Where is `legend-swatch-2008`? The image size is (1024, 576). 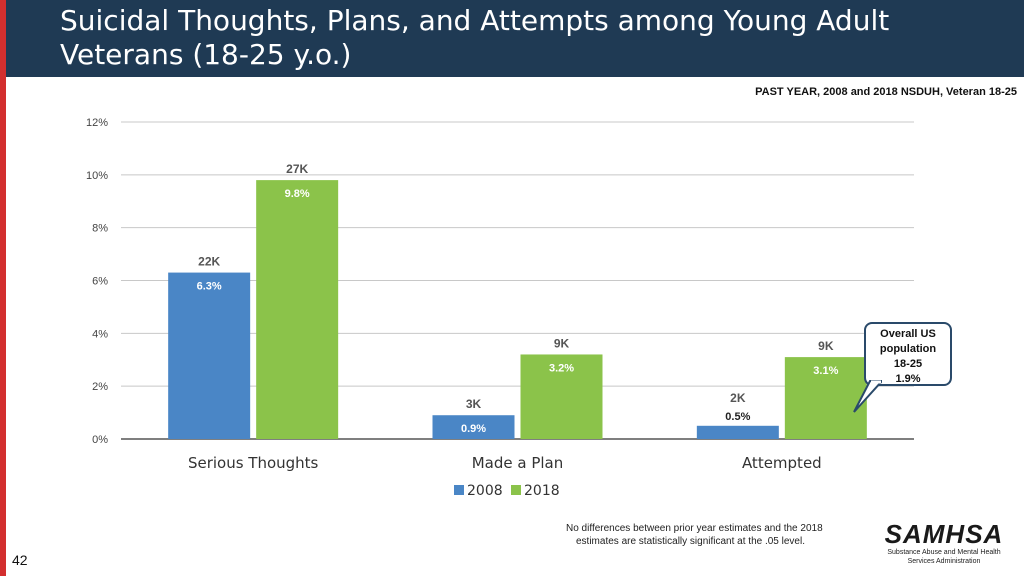
legend-swatch-2008 is located at coordinates (459, 490).